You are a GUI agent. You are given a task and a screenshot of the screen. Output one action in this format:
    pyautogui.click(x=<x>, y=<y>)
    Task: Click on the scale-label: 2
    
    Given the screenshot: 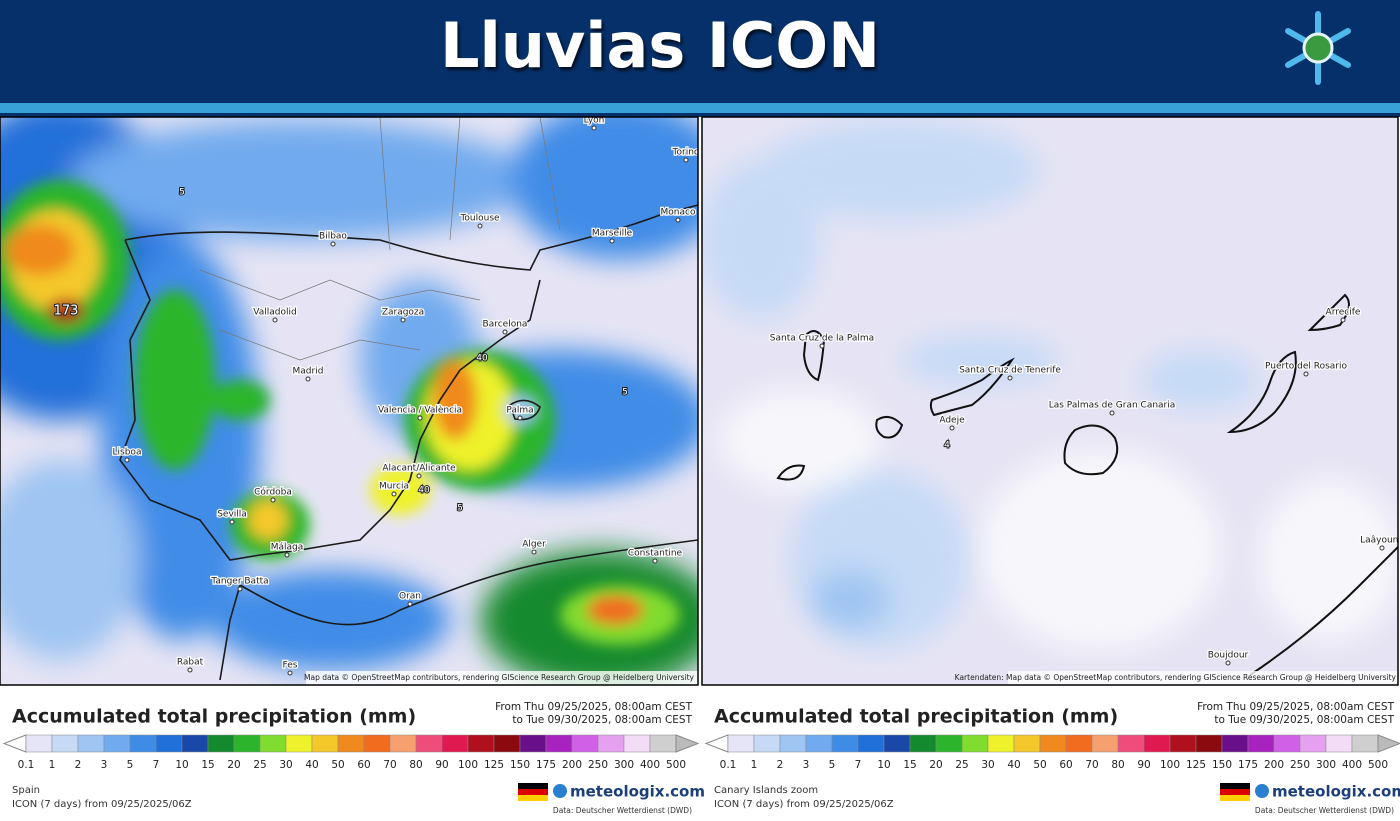 What is the action you would take?
    pyautogui.click(x=78, y=765)
    